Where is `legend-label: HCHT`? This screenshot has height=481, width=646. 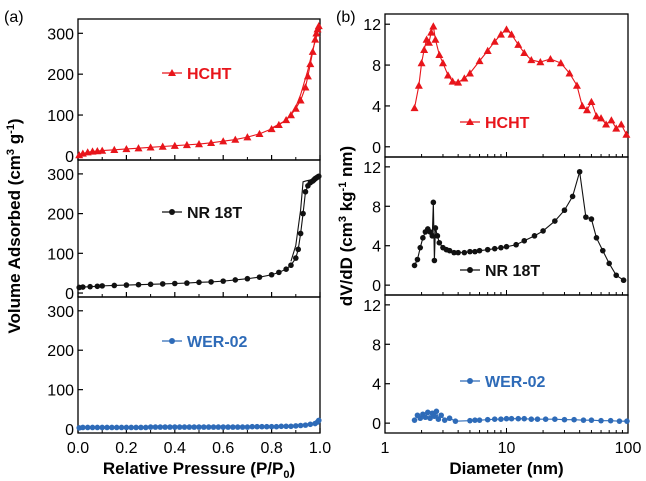
legend-label: HCHT is located at coordinates (507, 123).